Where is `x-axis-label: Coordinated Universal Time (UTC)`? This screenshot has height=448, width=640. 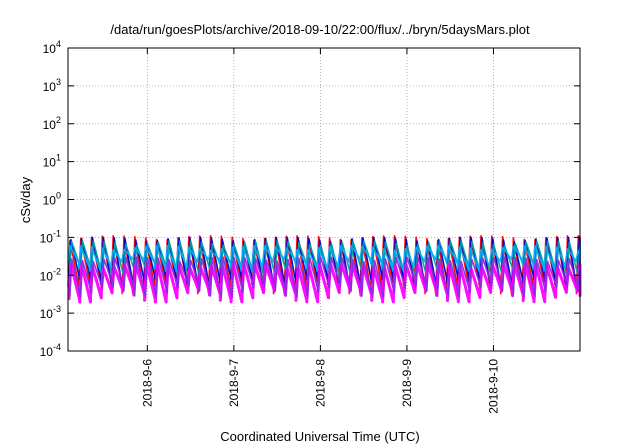 x-axis-label: Coordinated Universal Time (UTC) is located at coordinates (320, 436).